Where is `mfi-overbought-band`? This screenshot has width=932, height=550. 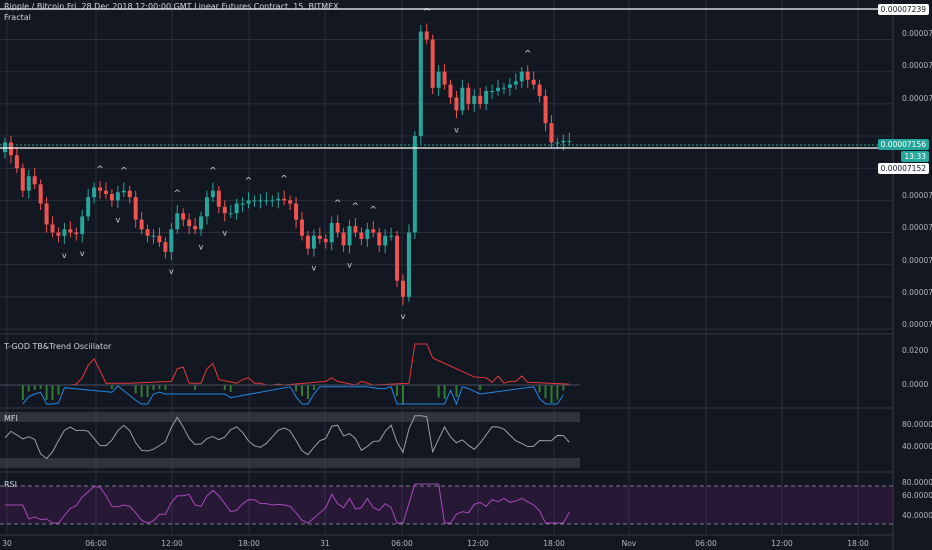 mfi-overbought-band is located at coordinates (290, 417).